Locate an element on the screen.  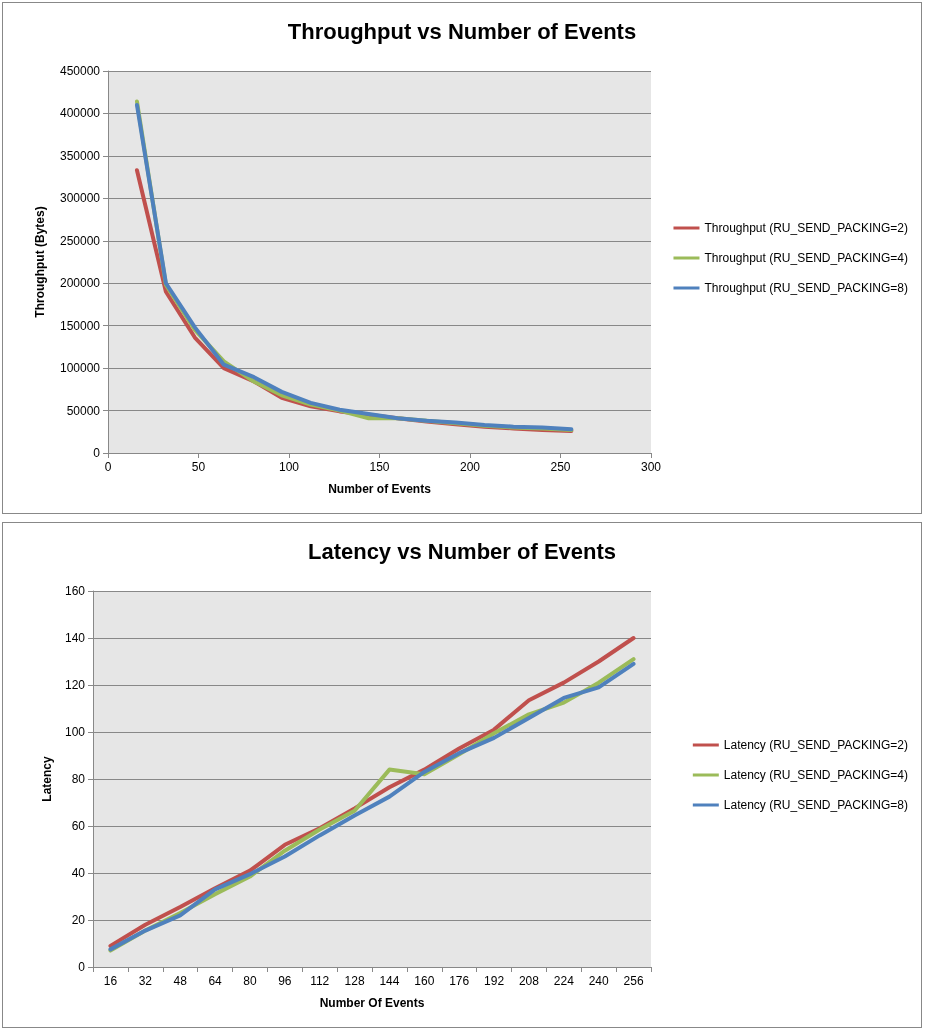
y-tick-label: 50000 is located at coordinates (83, 410).